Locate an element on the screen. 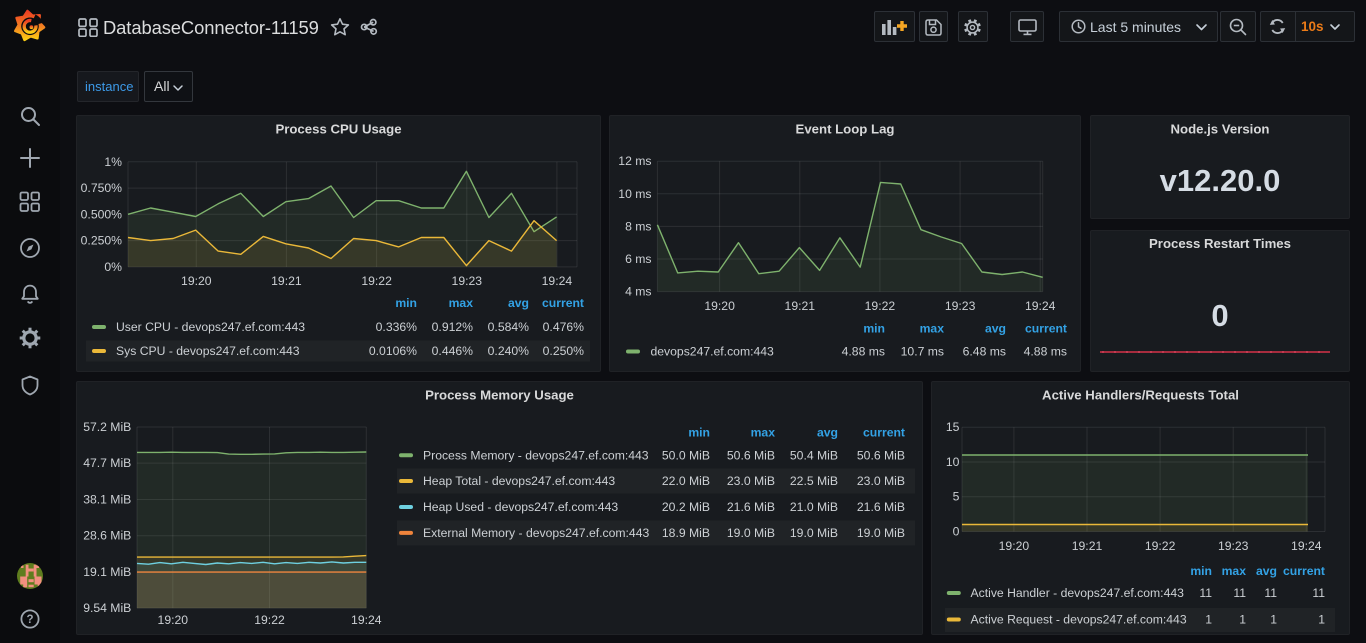 This screenshot has height=643, width=1366. svg-text: Event Loop Lag is located at coordinates (845, 129).